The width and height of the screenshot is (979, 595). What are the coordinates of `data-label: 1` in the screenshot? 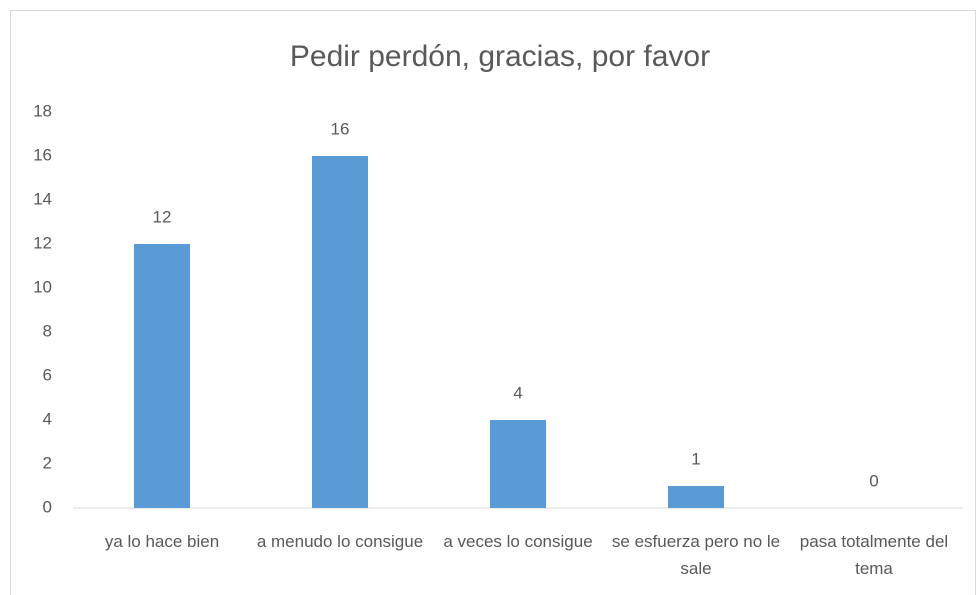 It's located at (695, 458).